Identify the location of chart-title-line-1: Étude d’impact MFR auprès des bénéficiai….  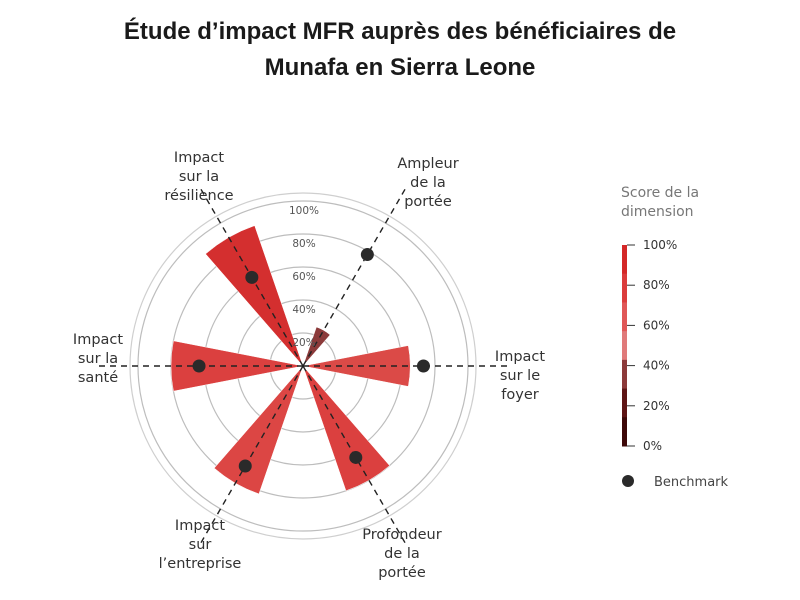
(400, 31).